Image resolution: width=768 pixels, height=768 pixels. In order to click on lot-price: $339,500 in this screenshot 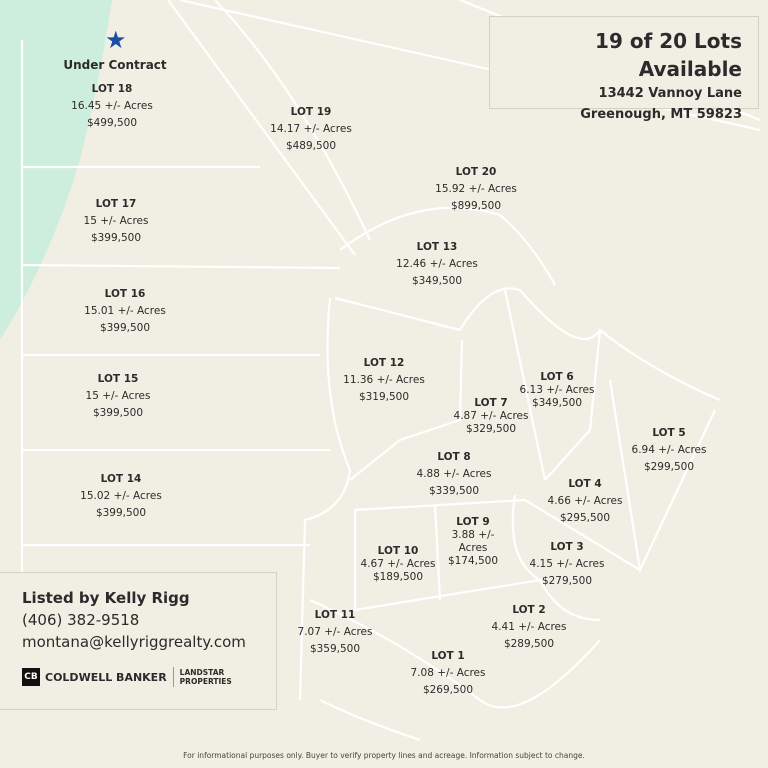, I will do `click(454, 491)`.